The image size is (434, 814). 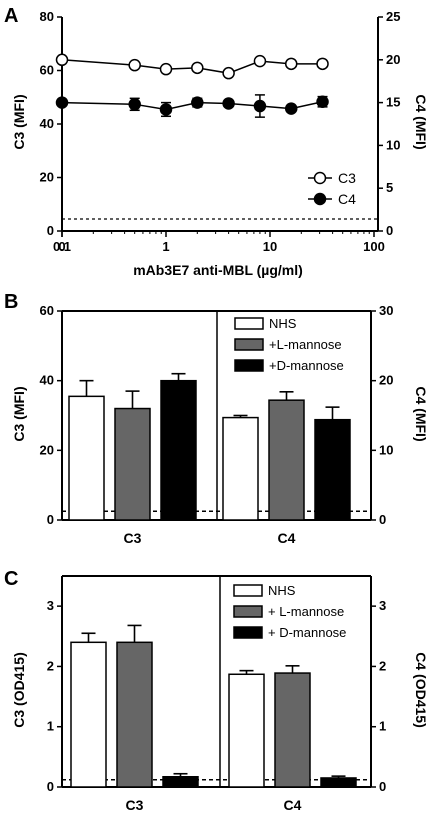 I want to click on panel-b-left-tick-label: 40, so click(x=47, y=380).